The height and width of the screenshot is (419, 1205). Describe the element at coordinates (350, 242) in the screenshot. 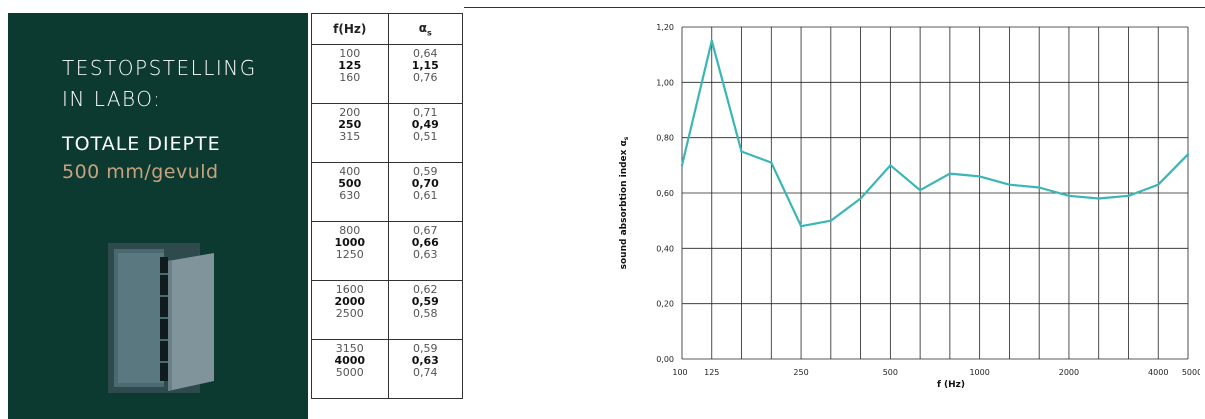

I see `freq-value: 1000` at that location.